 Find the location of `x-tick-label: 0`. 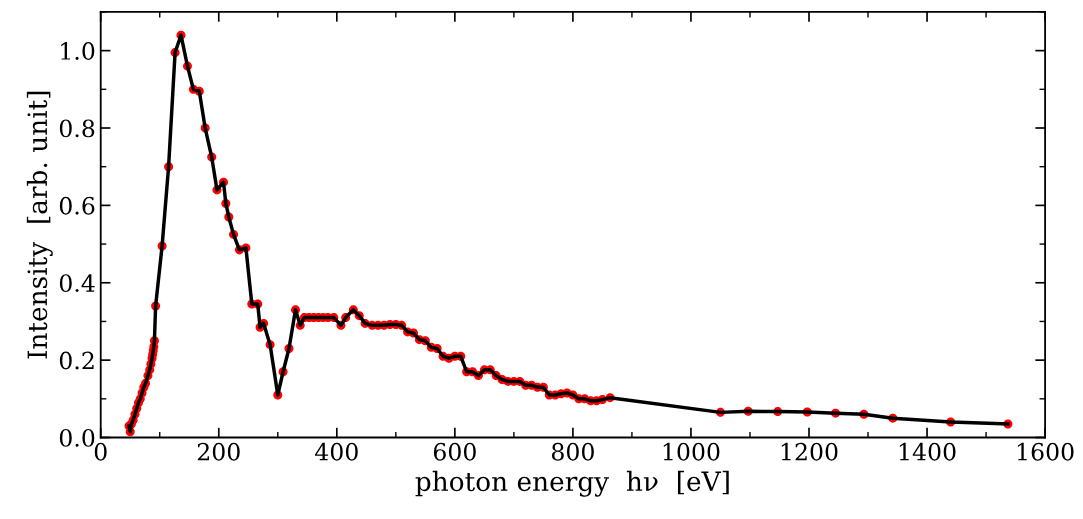

x-tick-label: 0 is located at coordinates (100, 451).